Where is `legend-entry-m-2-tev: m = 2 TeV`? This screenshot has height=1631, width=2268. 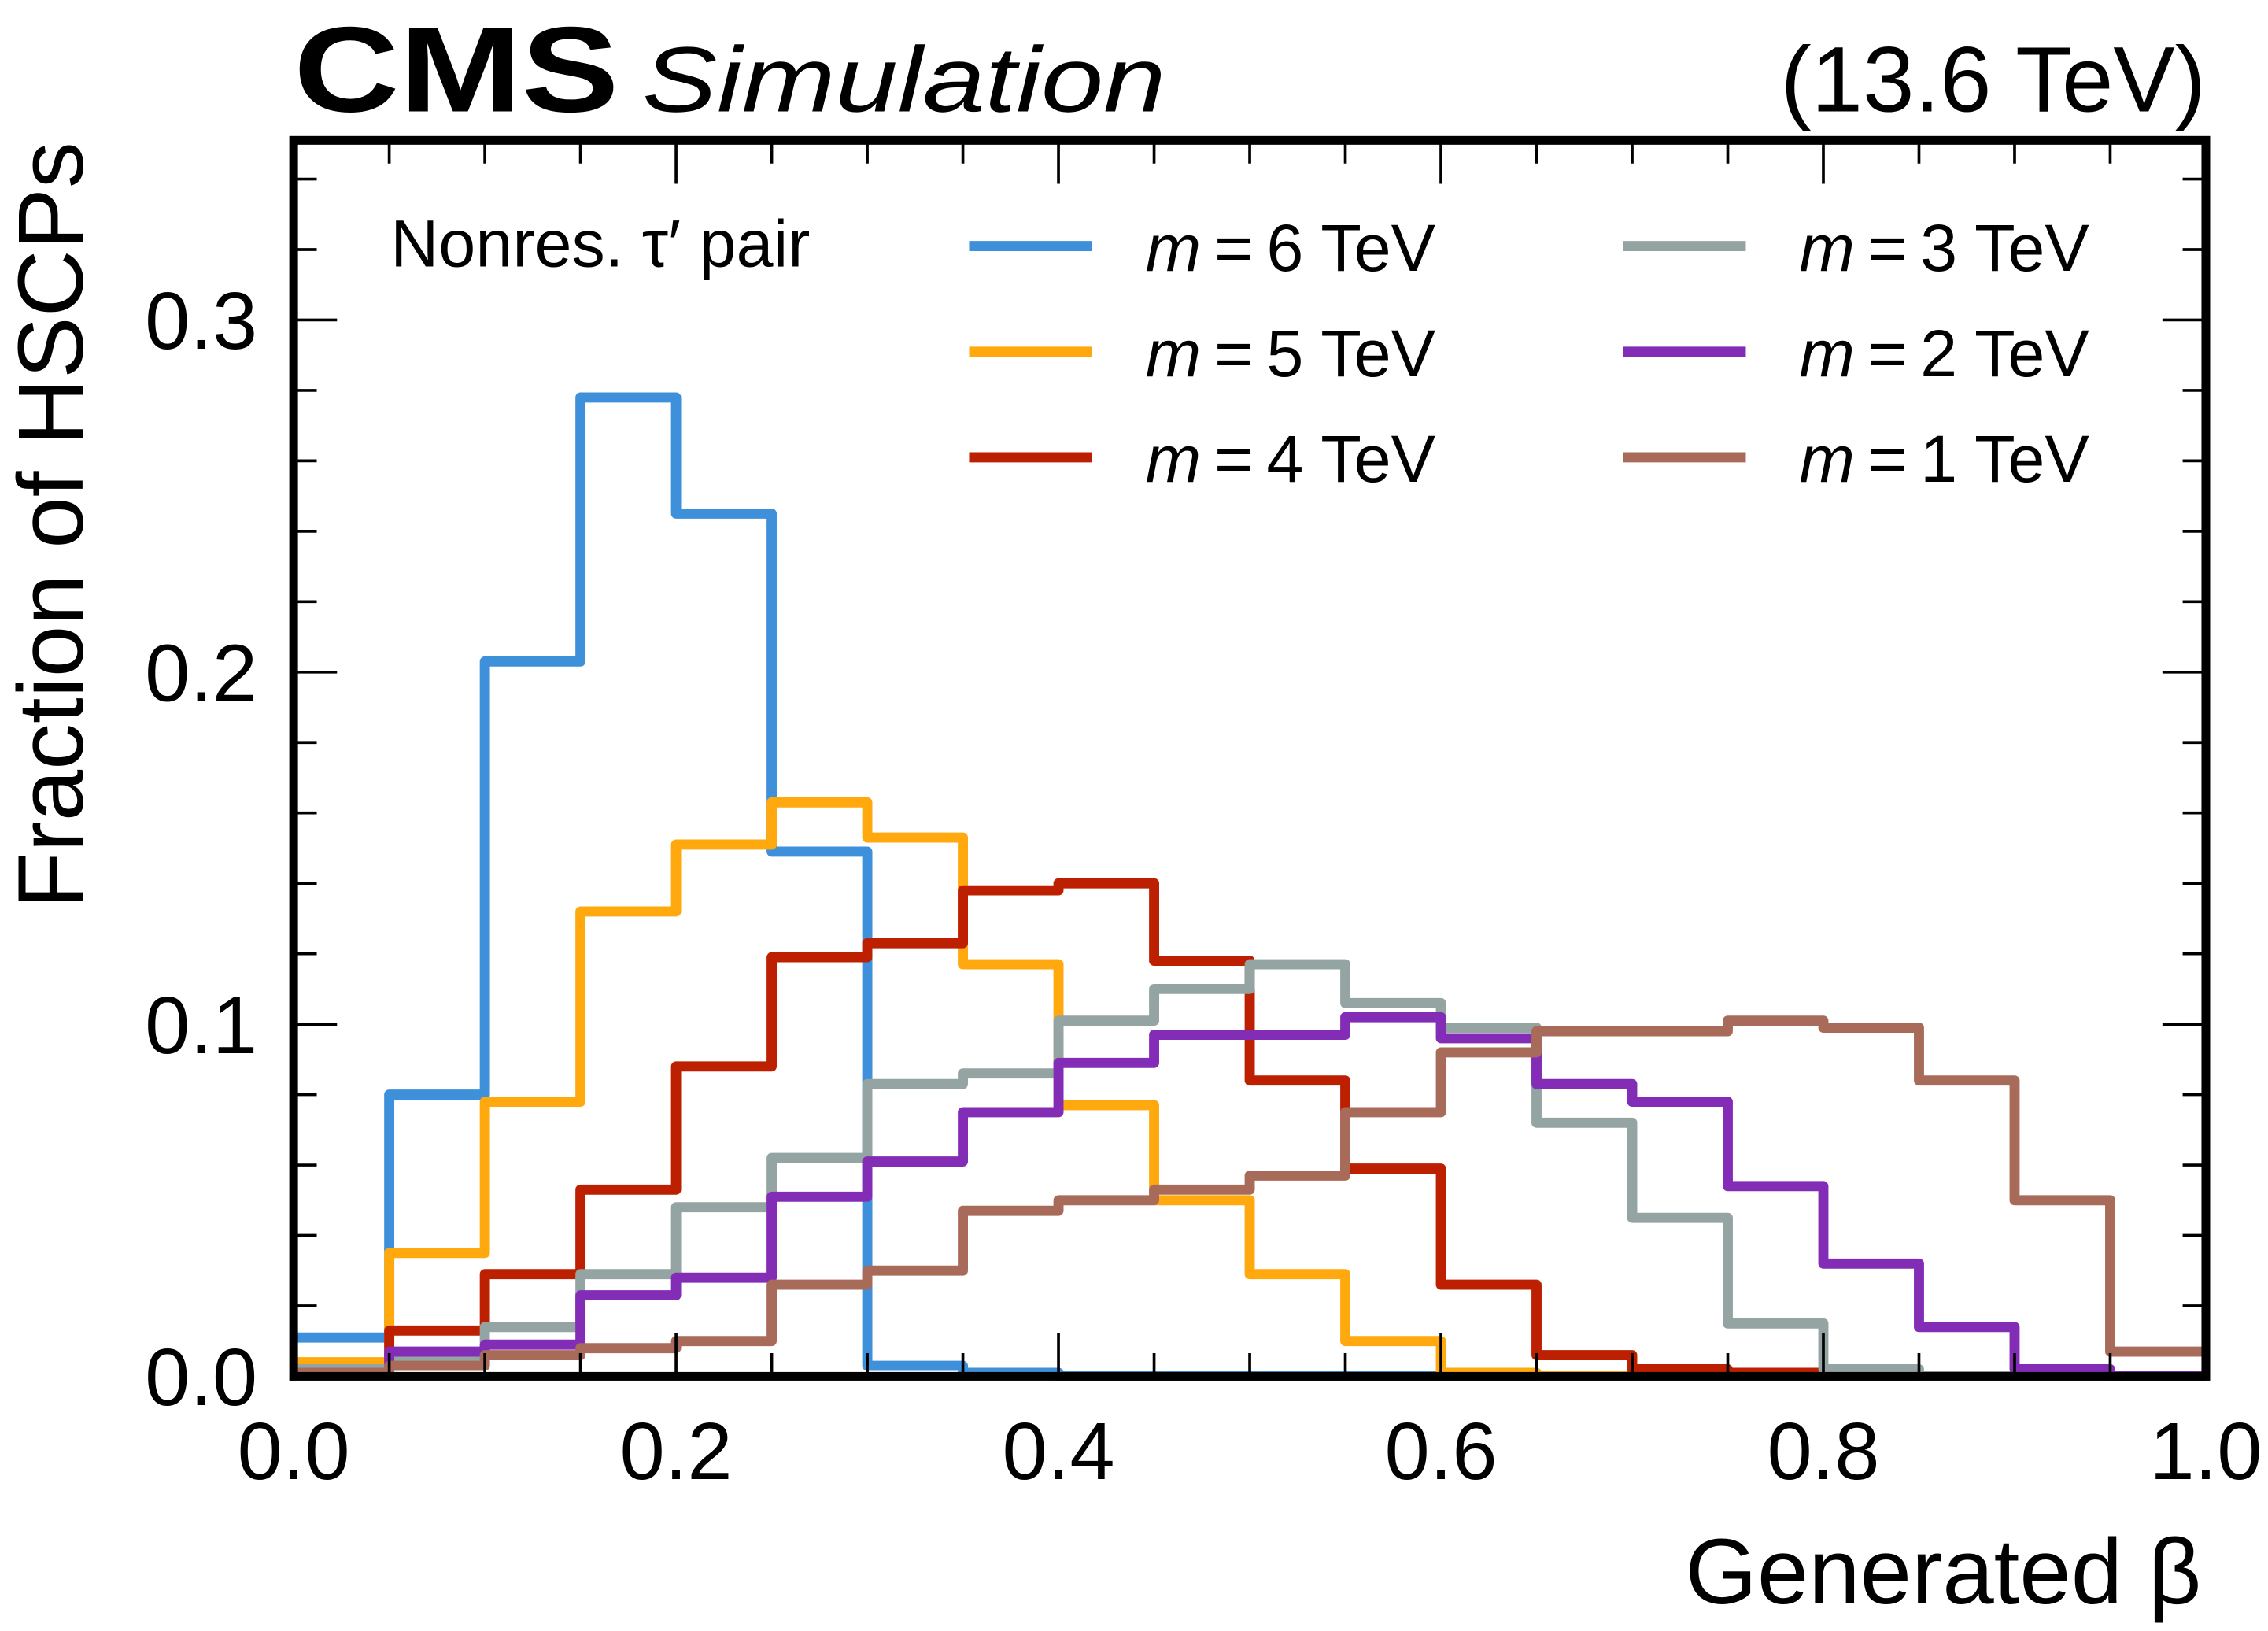
legend-entry-m-2-tev: m = 2 TeV is located at coordinates (1856, 353).